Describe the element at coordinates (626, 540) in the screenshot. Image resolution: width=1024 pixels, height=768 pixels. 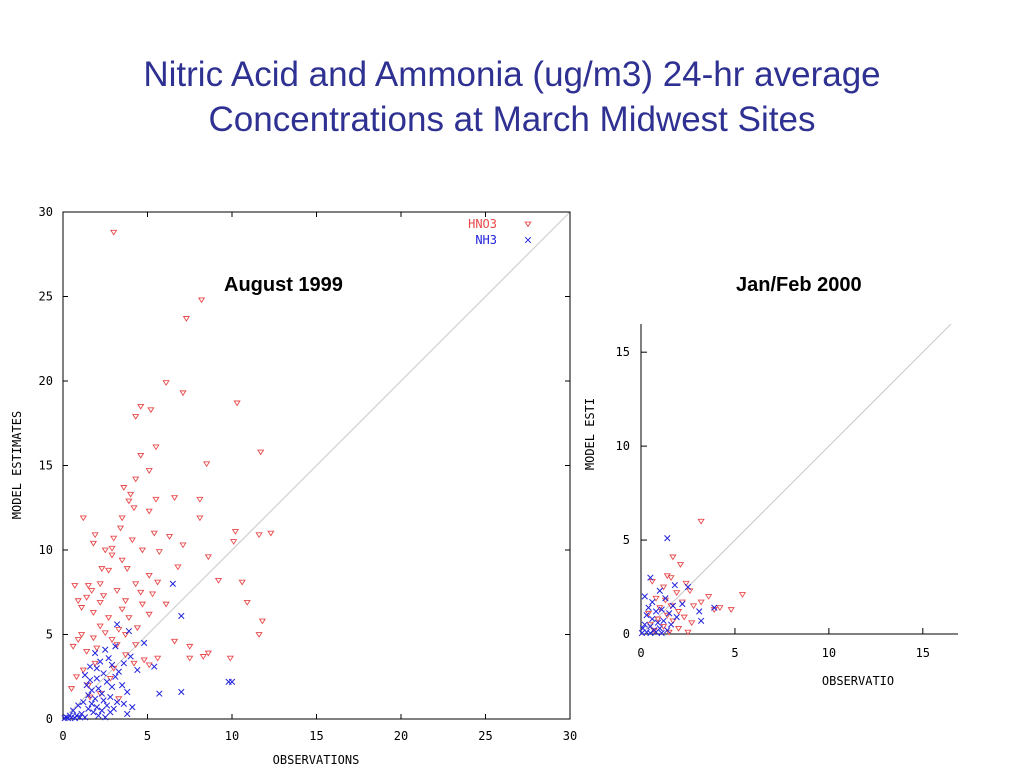
I see `chart-2-y-tick-label: 5` at that location.